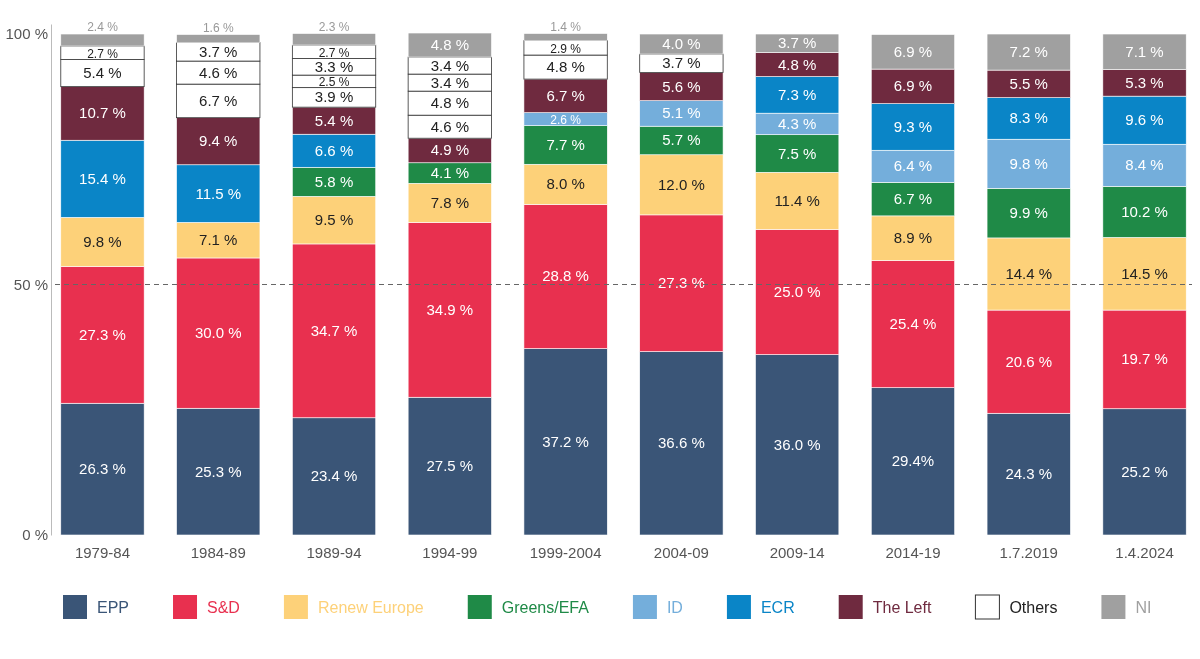 The image size is (1200, 659). Describe the element at coordinates (681, 113) in the screenshot. I see `data-label: 5.1 %` at that location.